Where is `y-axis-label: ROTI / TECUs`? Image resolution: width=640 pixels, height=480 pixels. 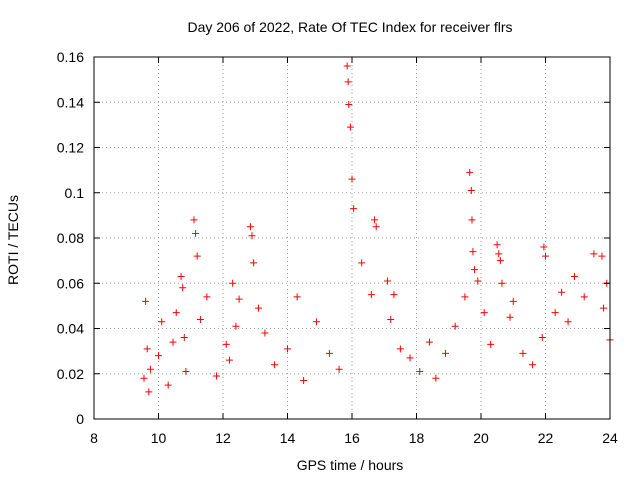 y-axis-label: ROTI / TECUs is located at coordinates (13, 240).